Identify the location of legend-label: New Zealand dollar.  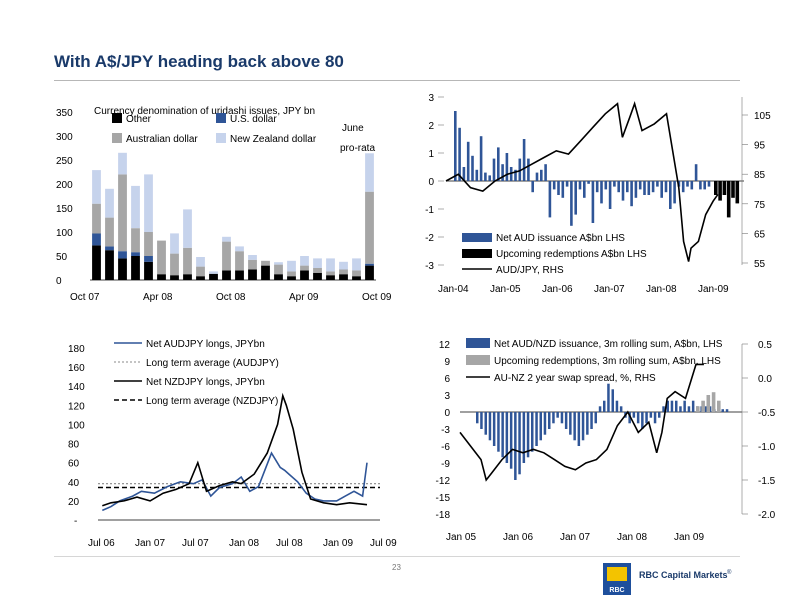
(273, 139).